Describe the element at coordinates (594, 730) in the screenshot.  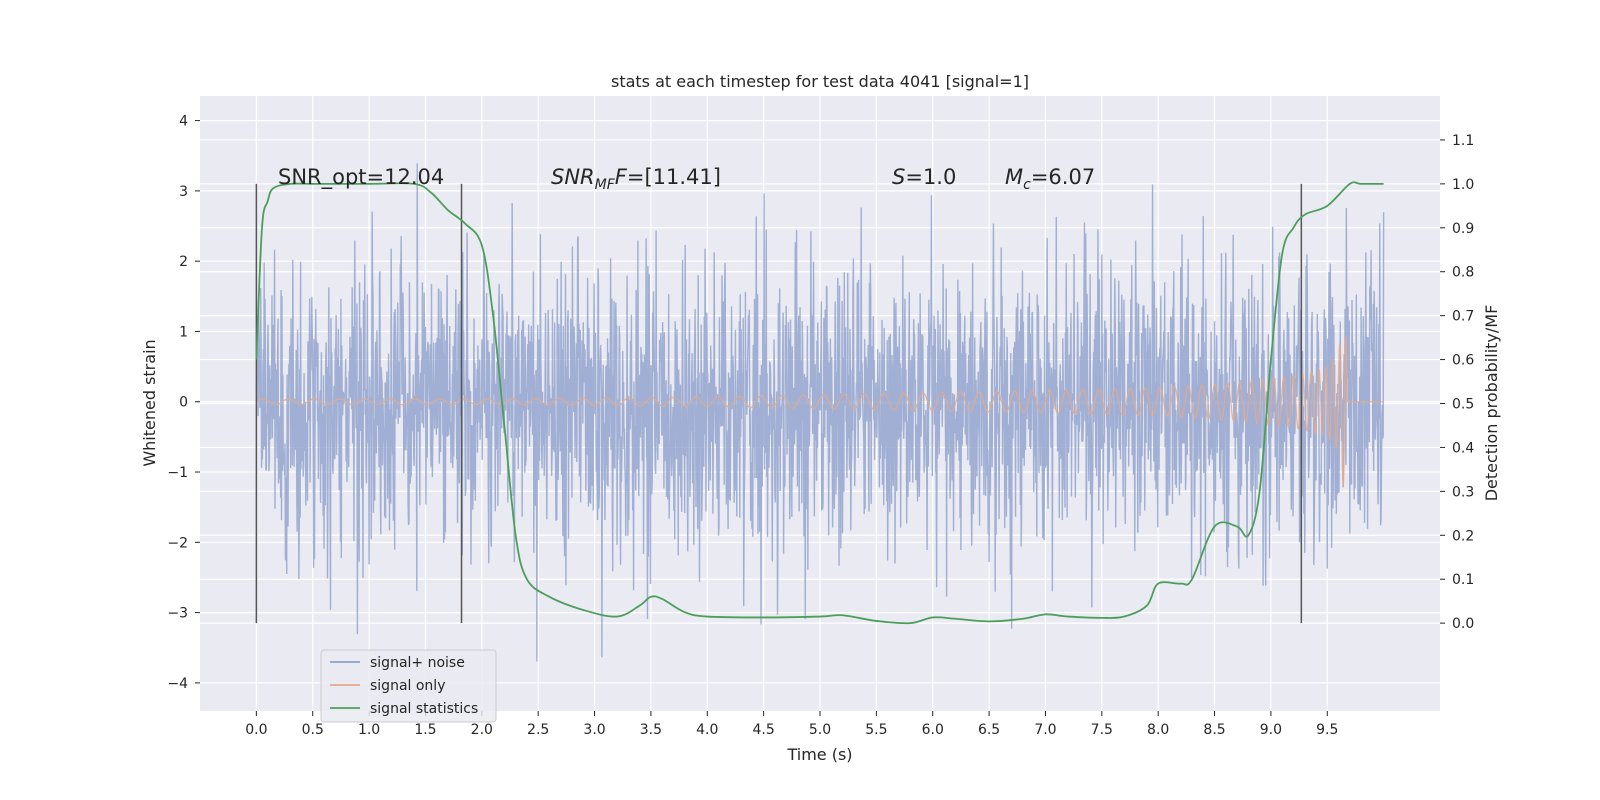
I see `x-tick-label: 3.0` at that location.